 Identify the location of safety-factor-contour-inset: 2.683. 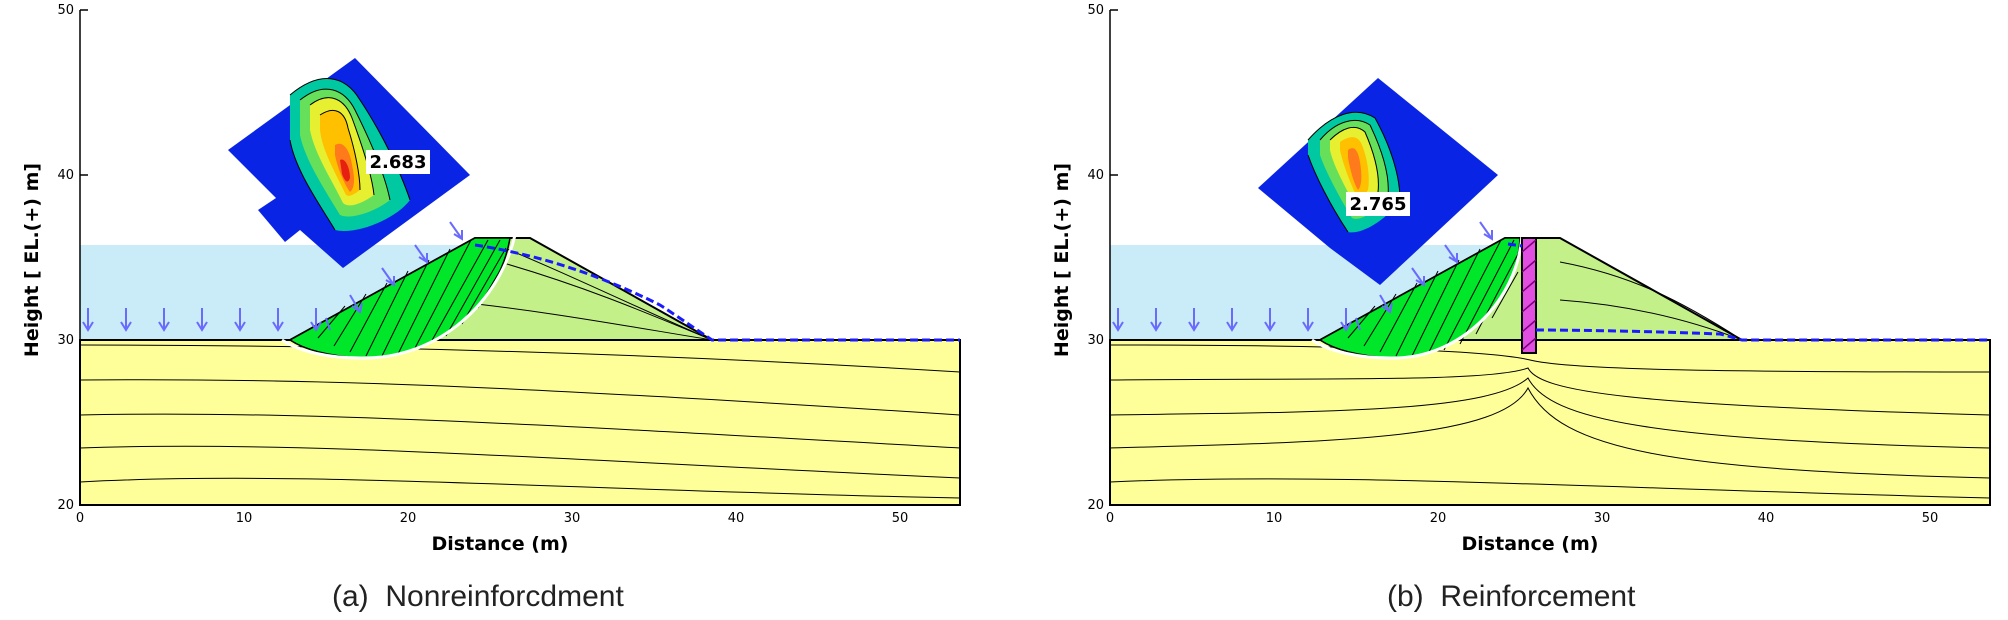
(349, 163).